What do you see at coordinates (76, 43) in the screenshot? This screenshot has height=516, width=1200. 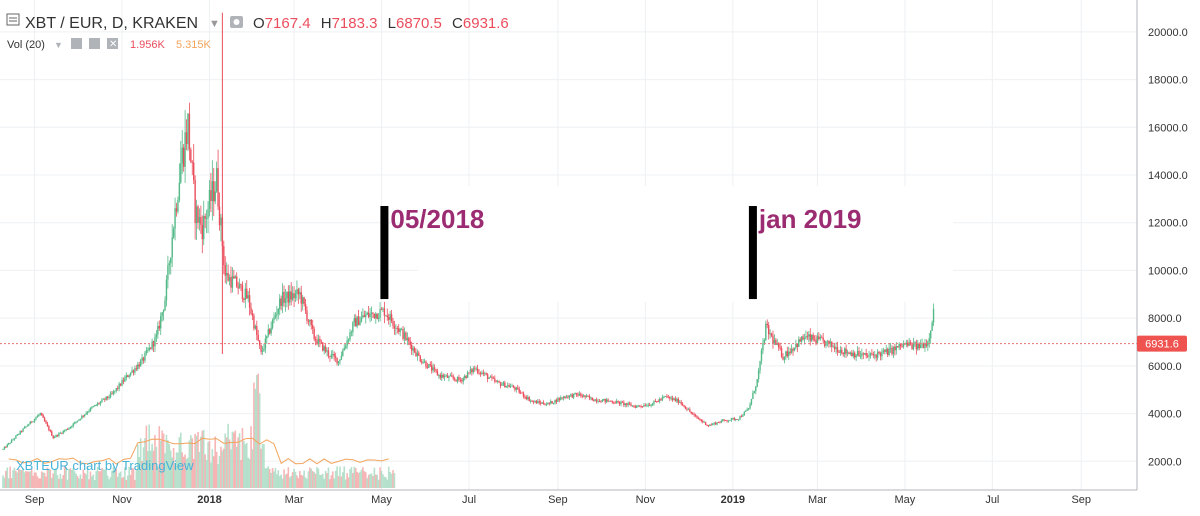 I see `hide-icon` at bounding box center [76, 43].